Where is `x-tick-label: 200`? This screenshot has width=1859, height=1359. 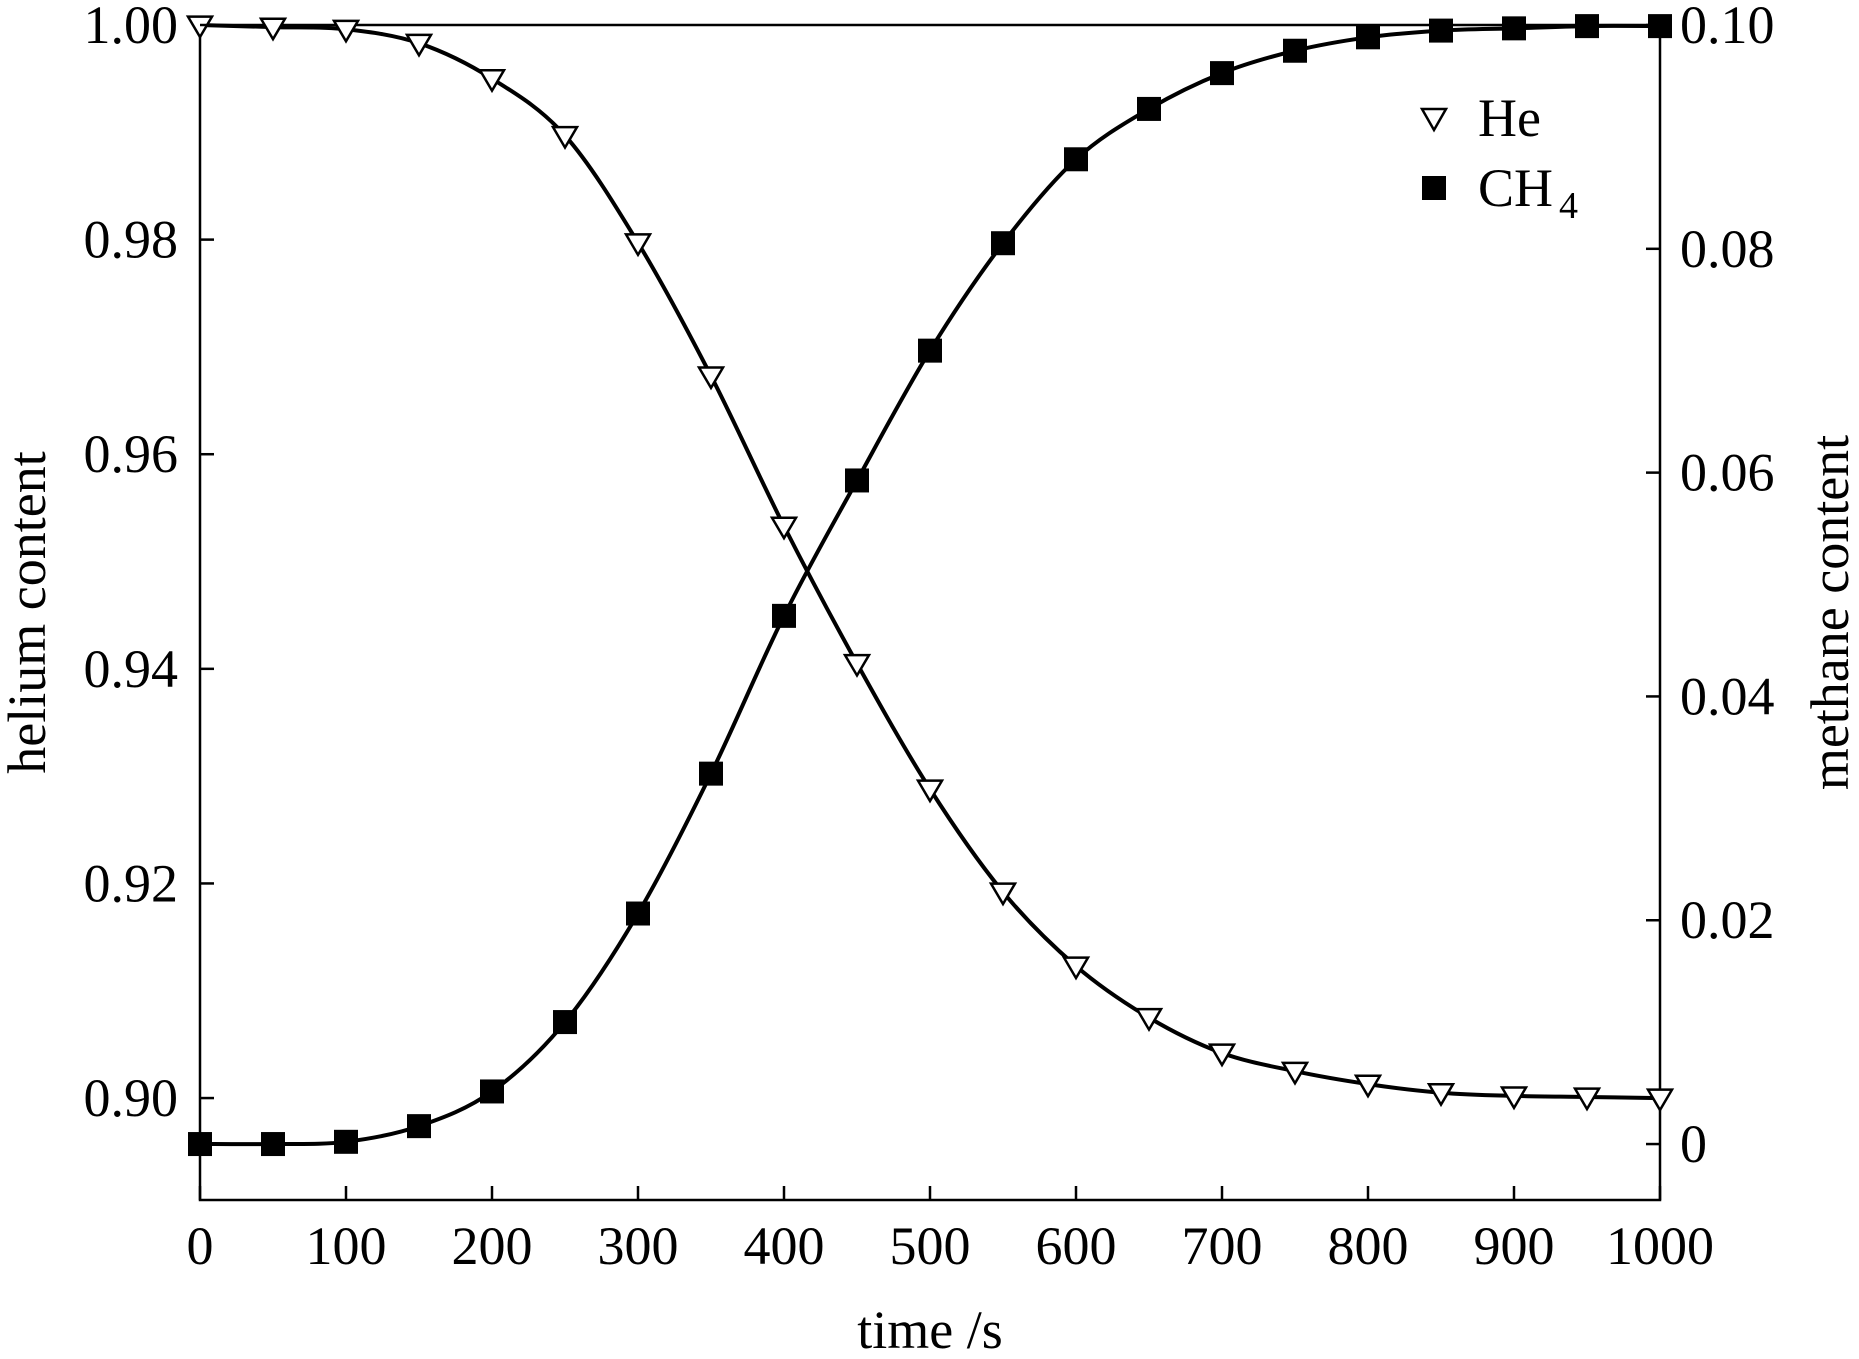 x-tick-label: 200 is located at coordinates (492, 1246).